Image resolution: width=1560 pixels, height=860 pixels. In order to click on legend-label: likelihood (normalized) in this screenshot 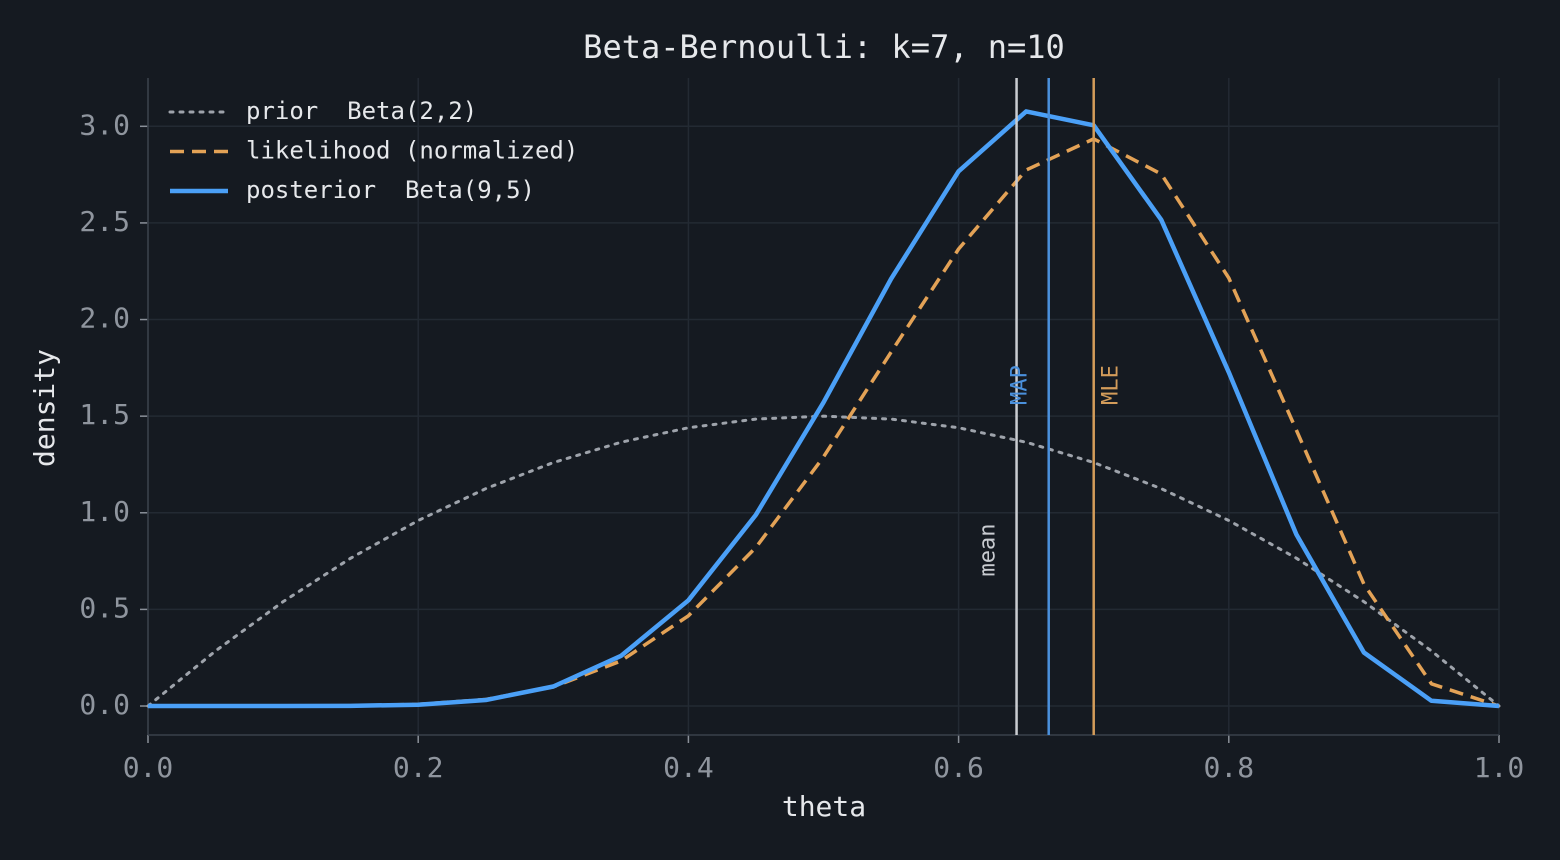, I will do `click(412, 151)`.